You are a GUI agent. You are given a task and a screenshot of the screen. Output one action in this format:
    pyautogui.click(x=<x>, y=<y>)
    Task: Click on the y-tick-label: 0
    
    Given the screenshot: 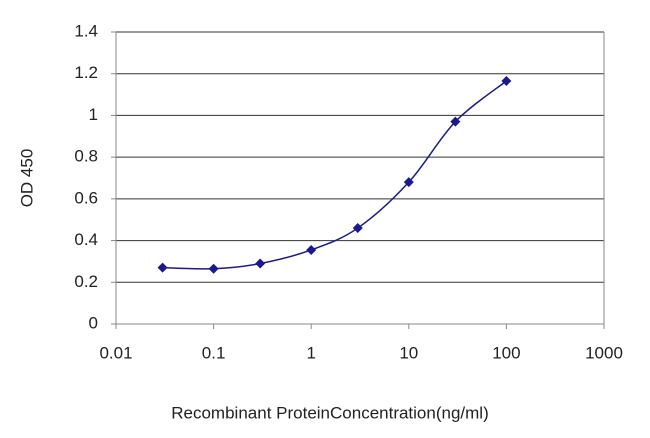 What is the action you would take?
    pyautogui.click(x=93, y=322)
    